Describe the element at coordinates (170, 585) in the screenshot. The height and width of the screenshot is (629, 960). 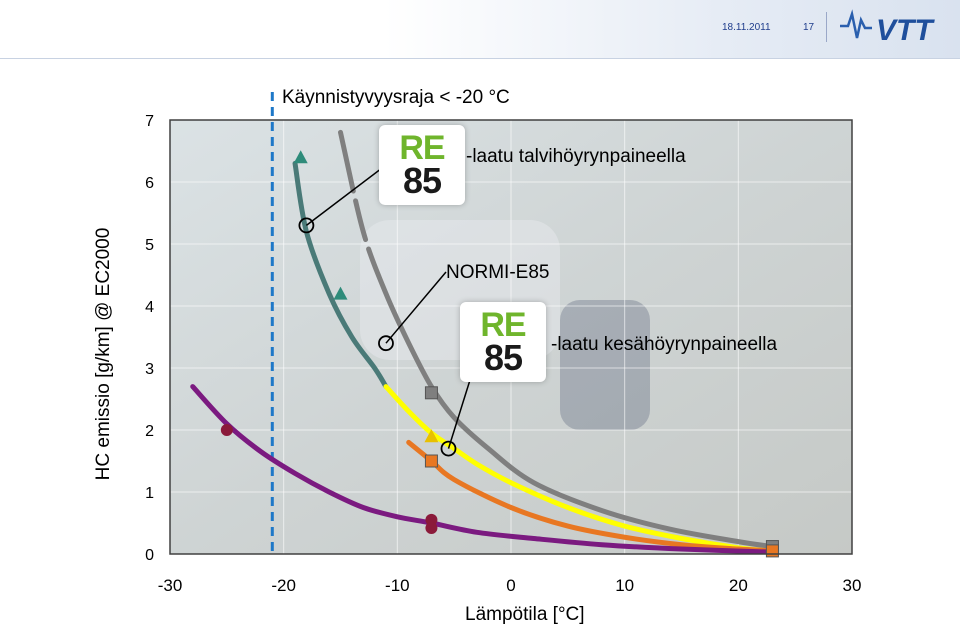
I see `x-tick-label: -30` at that location.